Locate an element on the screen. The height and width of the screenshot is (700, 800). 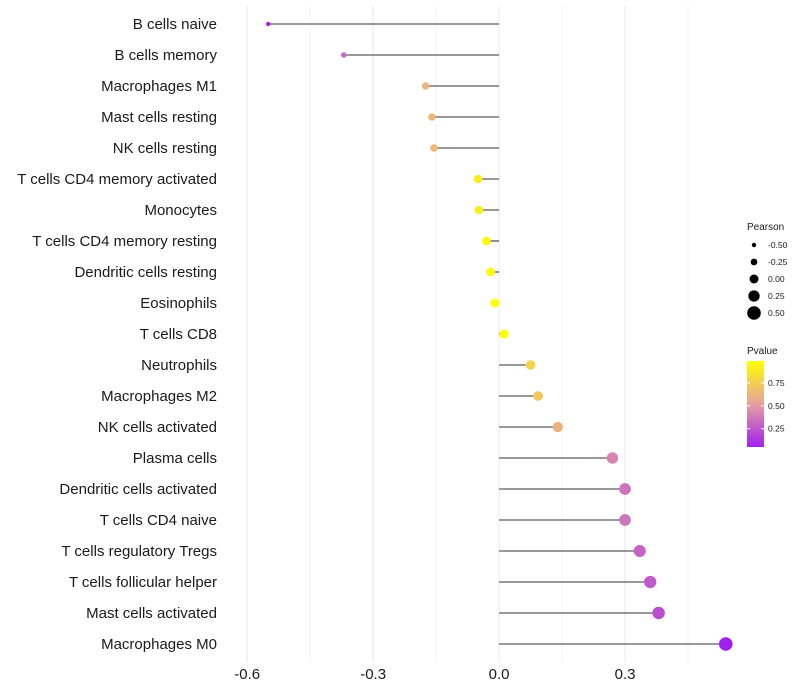
category-label: Macrophages M2 is located at coordinates (159, 396).